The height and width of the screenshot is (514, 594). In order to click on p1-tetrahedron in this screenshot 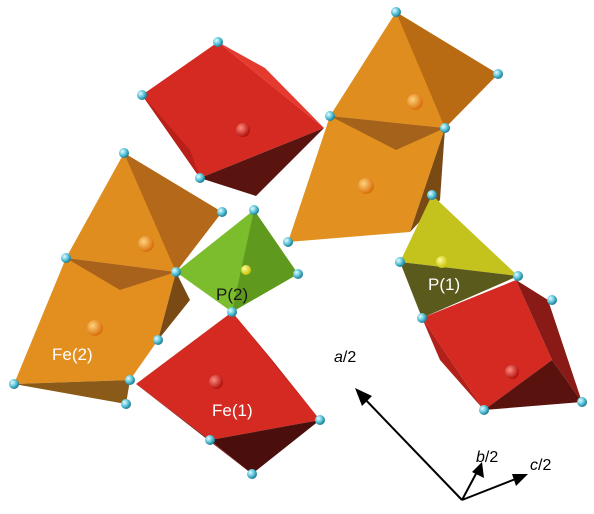, I will do `click(459, 256)`.